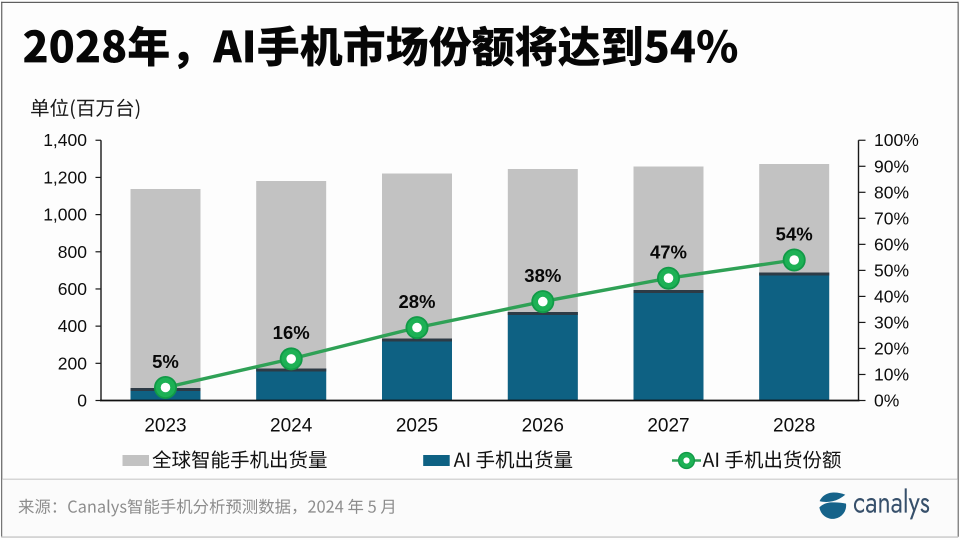  Describe the element at coordinates (891, 375) in the screenshot. I see `svg-text: 10%` at that location.